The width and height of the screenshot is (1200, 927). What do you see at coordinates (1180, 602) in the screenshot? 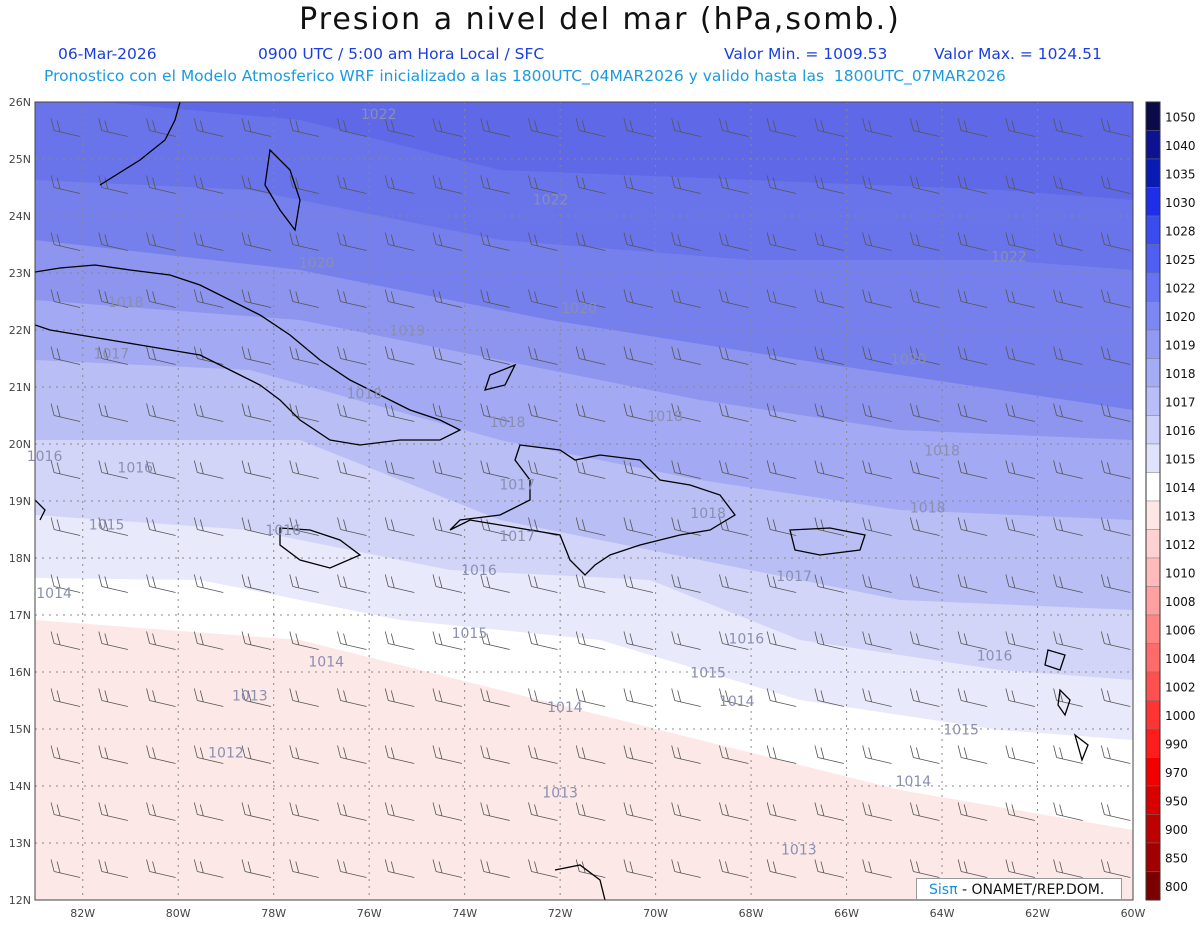
I see `colorbar-tick-label: 1008` at bounding box center [1180, 602].